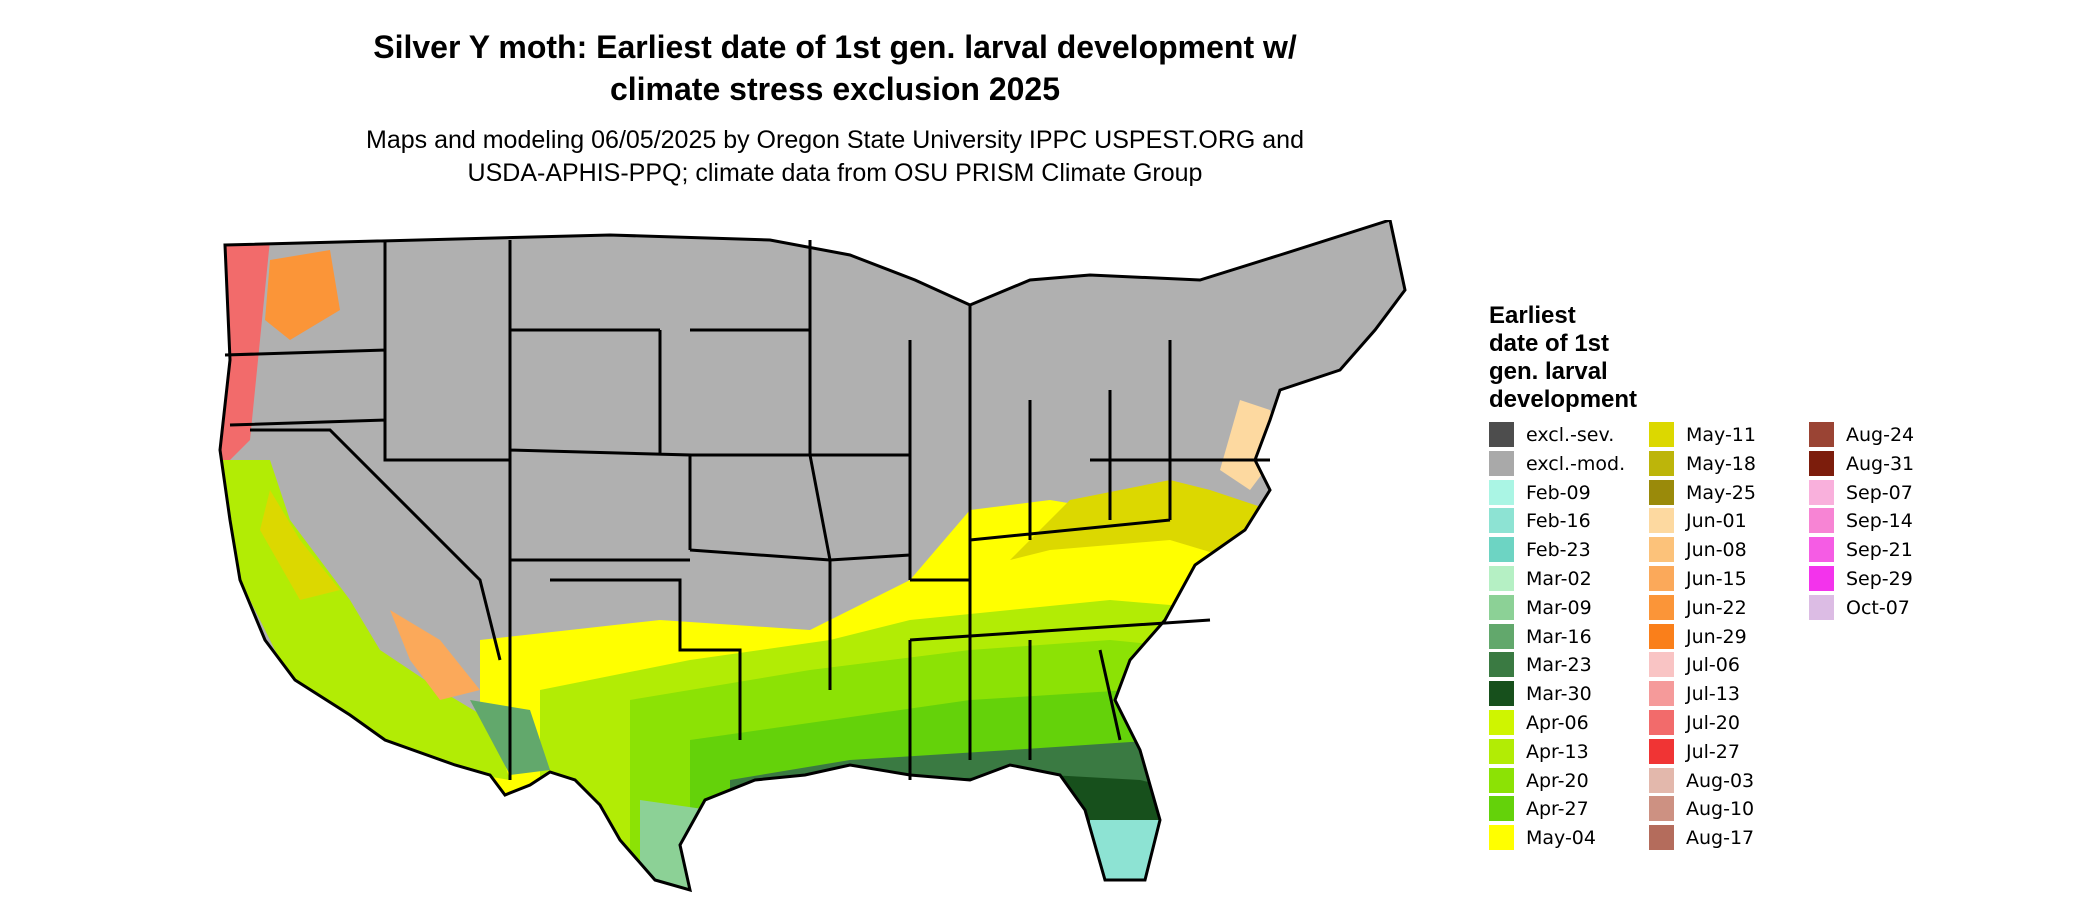 This screenshot has height=900, width=2100. I want to click on legend-label: Jul-27, so click(1713, 751).